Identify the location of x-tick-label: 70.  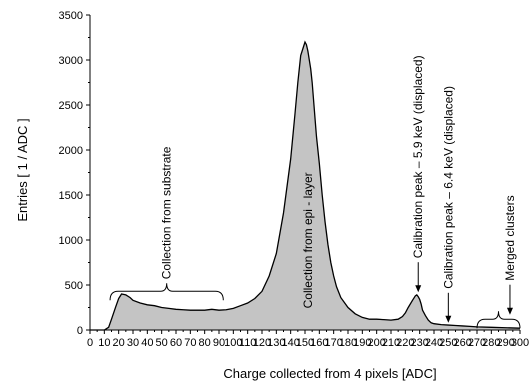
(190, 343).